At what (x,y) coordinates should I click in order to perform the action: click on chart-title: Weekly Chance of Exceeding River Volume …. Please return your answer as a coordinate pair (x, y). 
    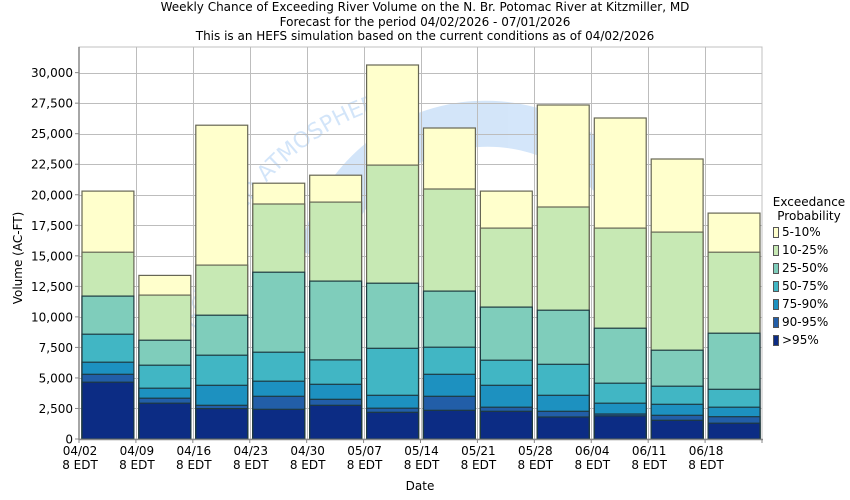
    Looking at the image, I should click on (425, 7).